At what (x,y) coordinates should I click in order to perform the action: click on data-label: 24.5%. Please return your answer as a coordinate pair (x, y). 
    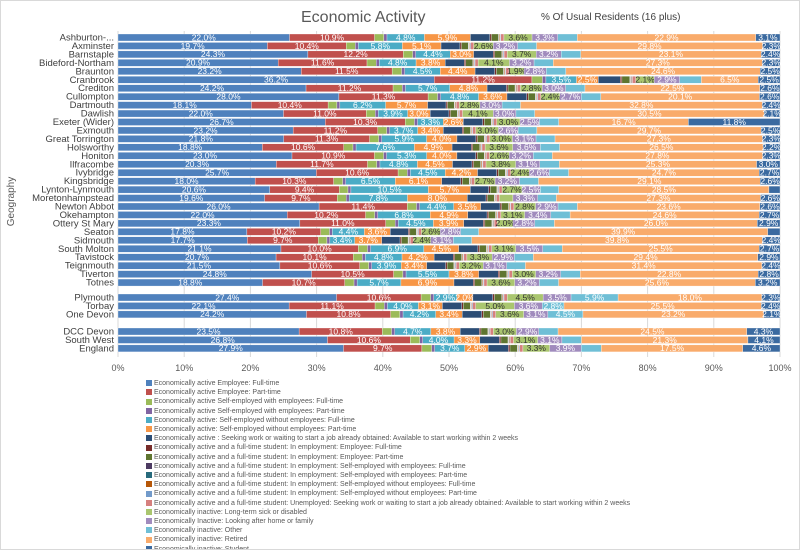
    Looking at the image, I should click on (652, 331).